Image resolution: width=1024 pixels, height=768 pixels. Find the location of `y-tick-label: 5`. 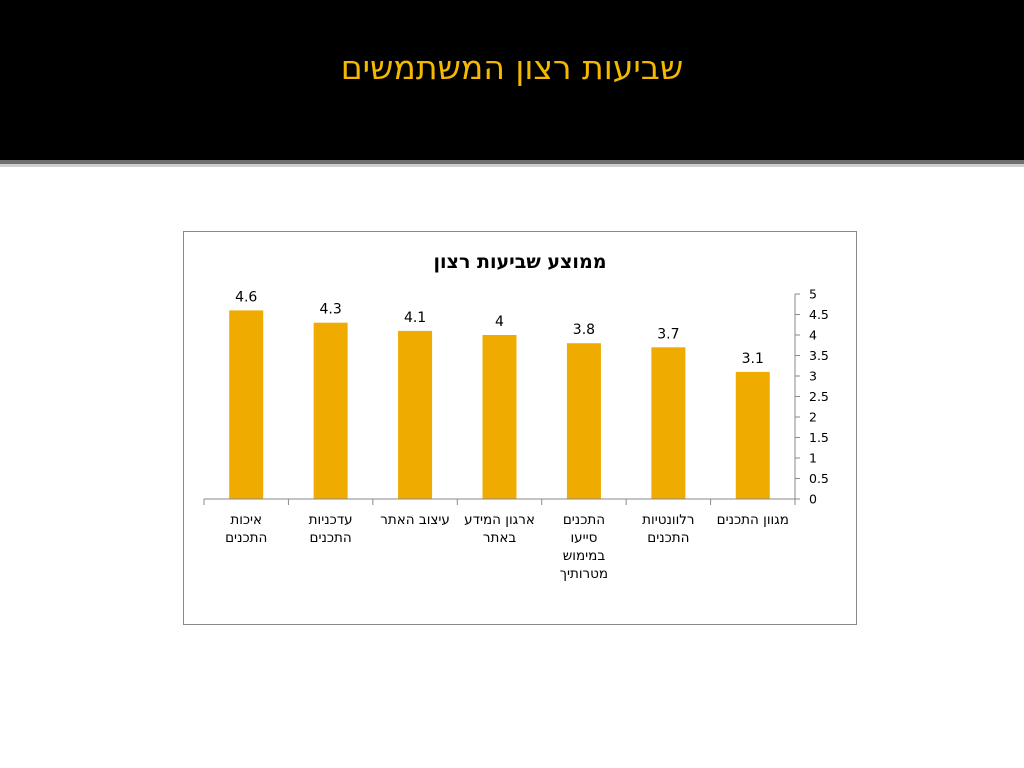

y-tick-label: 5 is located at coordinates (813, 294).